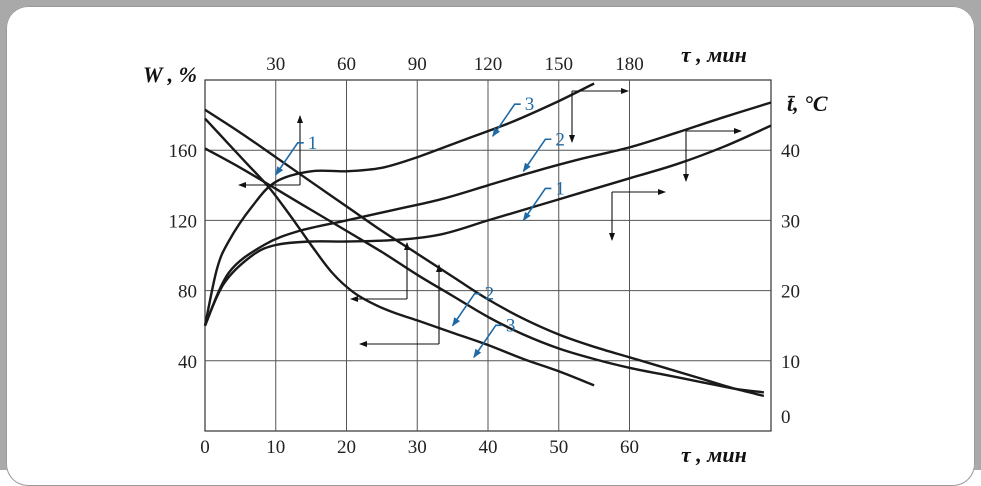  Describe the element at coordinates (786, 417) in the screenshot. I see `y-right-tick-label: 0` at that location.